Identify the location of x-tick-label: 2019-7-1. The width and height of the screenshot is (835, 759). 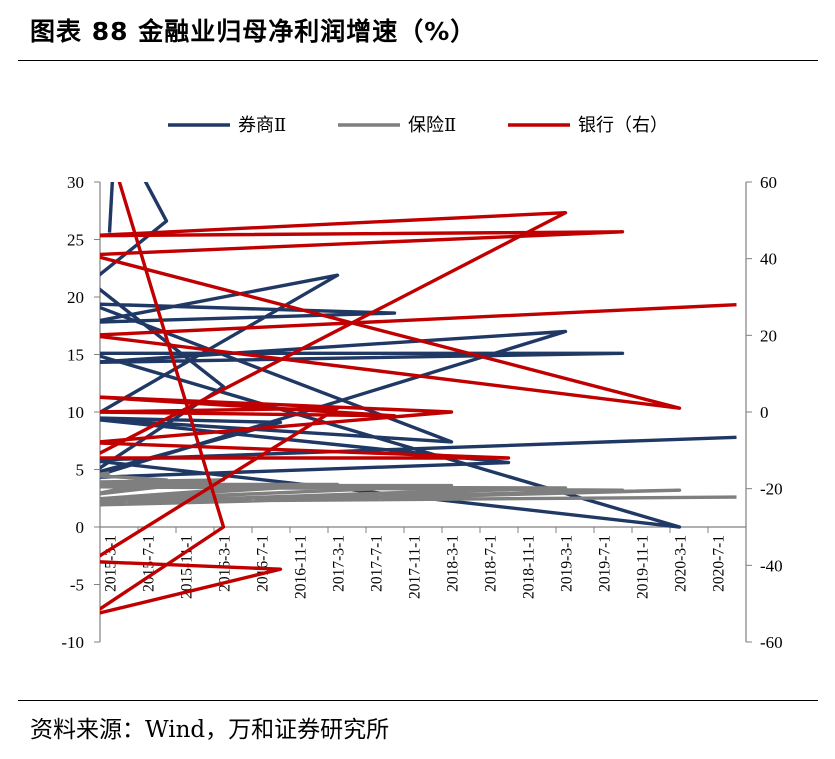
(605, 563).